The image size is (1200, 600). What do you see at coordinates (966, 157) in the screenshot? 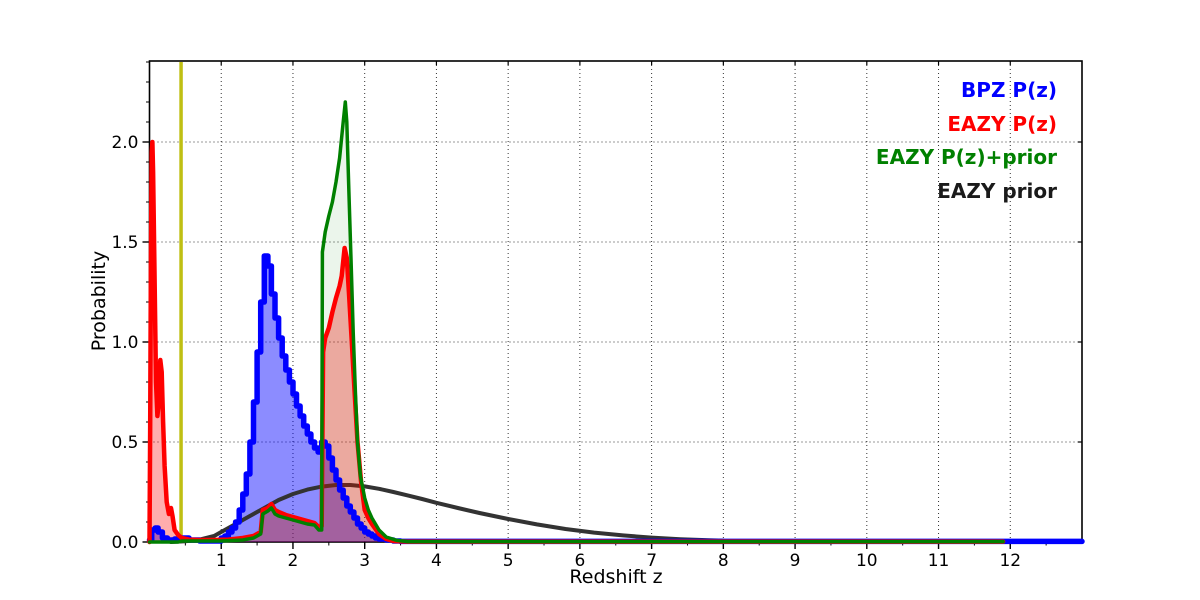
I see `legend-item-2: EAZY P(z)+prior` at bounding box center [966, 157].